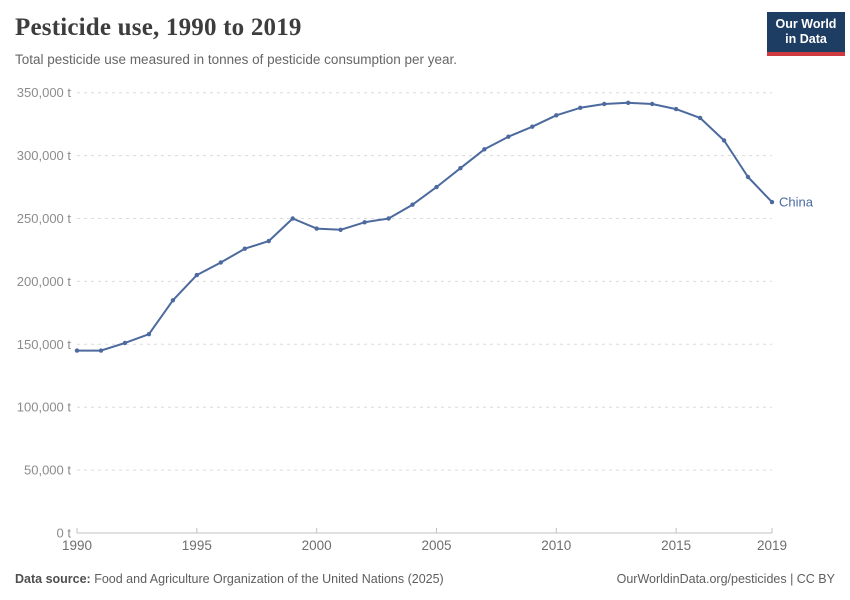 The image size is (850, 600). Describe the element at coordinates (44, 218) in the screenshot. I see `y-tick-label: 250,000 t` at that location.